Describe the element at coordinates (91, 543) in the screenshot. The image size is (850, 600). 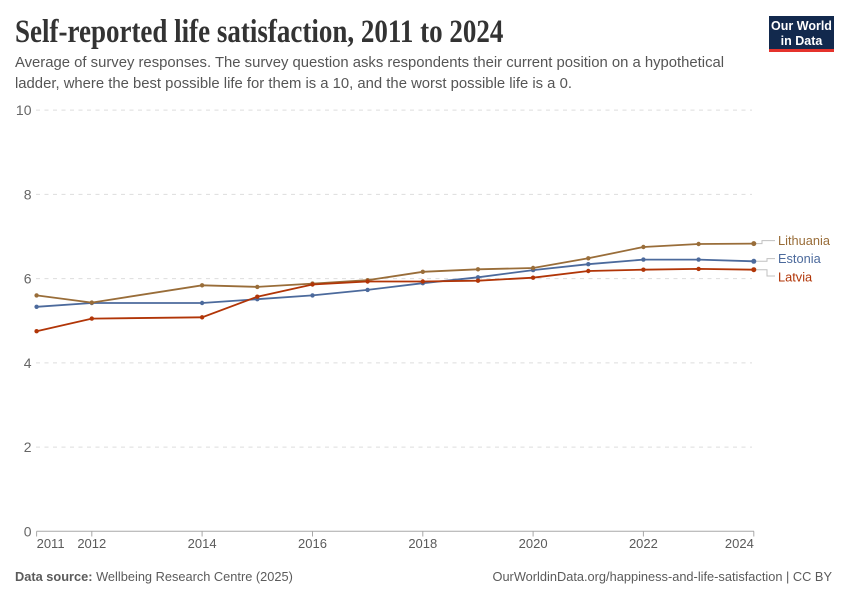
I see `svg-text: 2012` at that location.